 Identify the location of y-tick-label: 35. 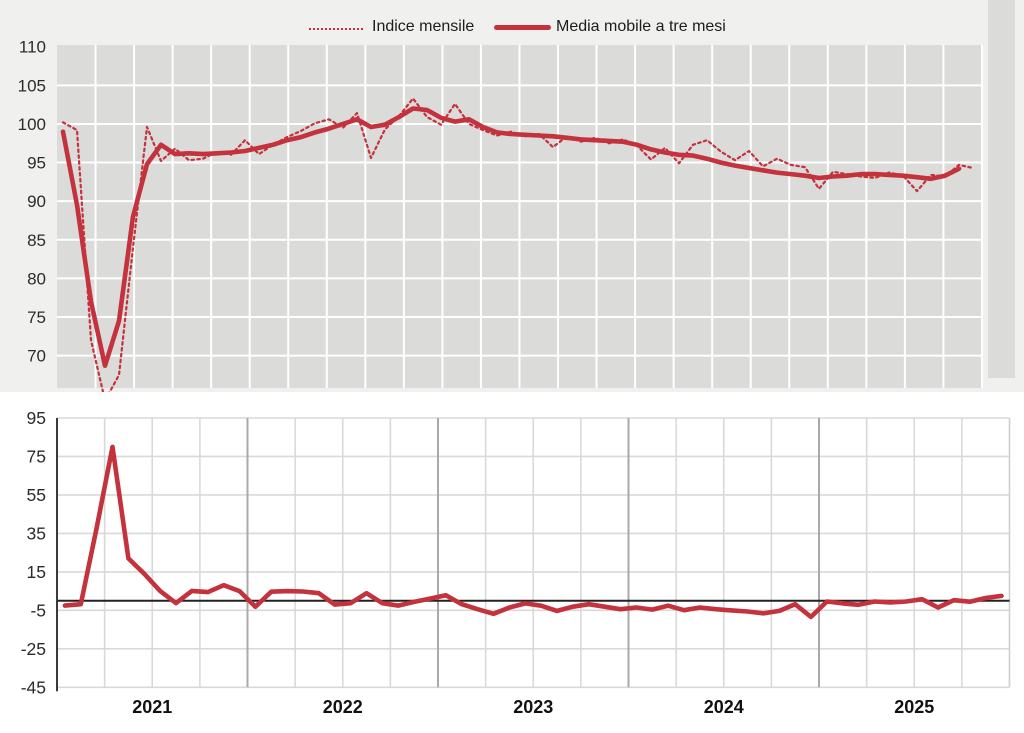
(36, 533).